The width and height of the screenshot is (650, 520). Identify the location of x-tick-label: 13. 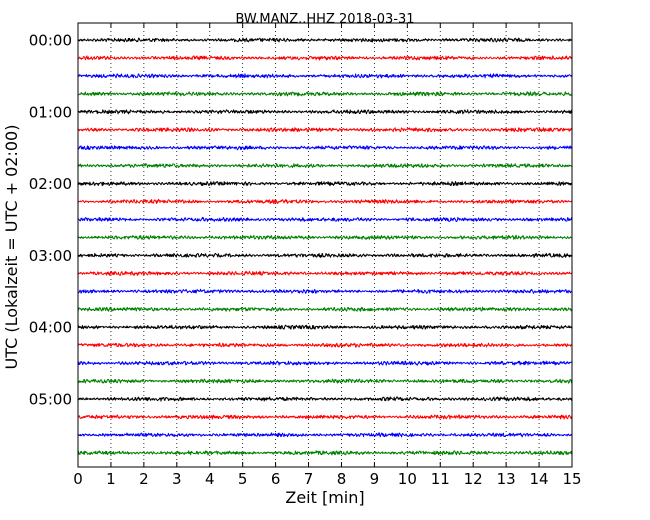
(506, 479).